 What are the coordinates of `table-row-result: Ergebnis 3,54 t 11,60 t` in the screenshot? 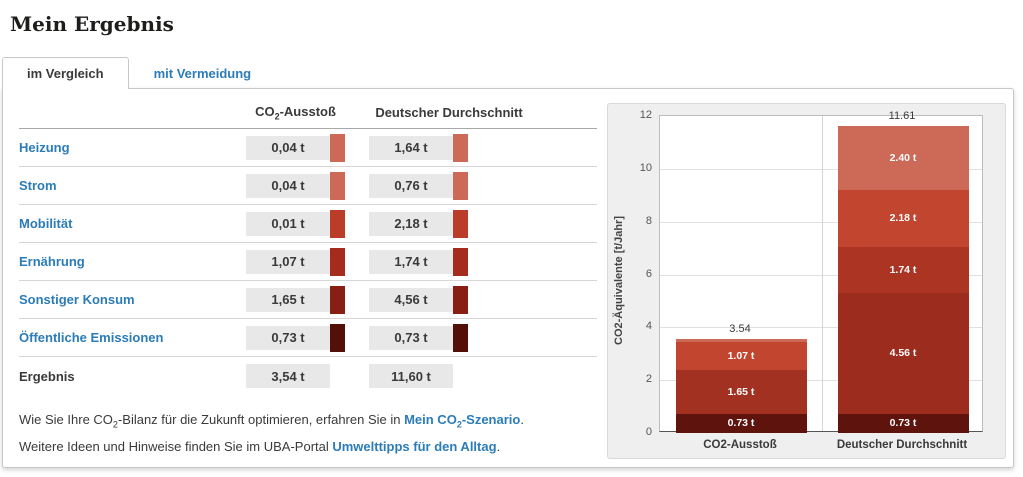 It's located at (308, 376).